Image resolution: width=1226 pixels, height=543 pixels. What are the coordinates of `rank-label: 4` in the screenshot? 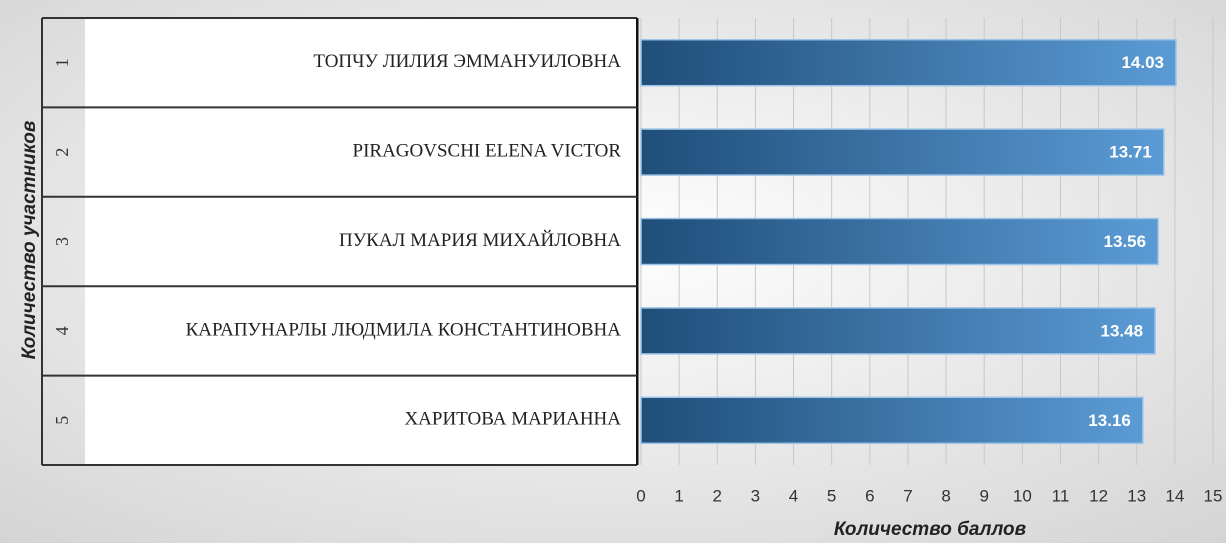 It's located at (62, 330).